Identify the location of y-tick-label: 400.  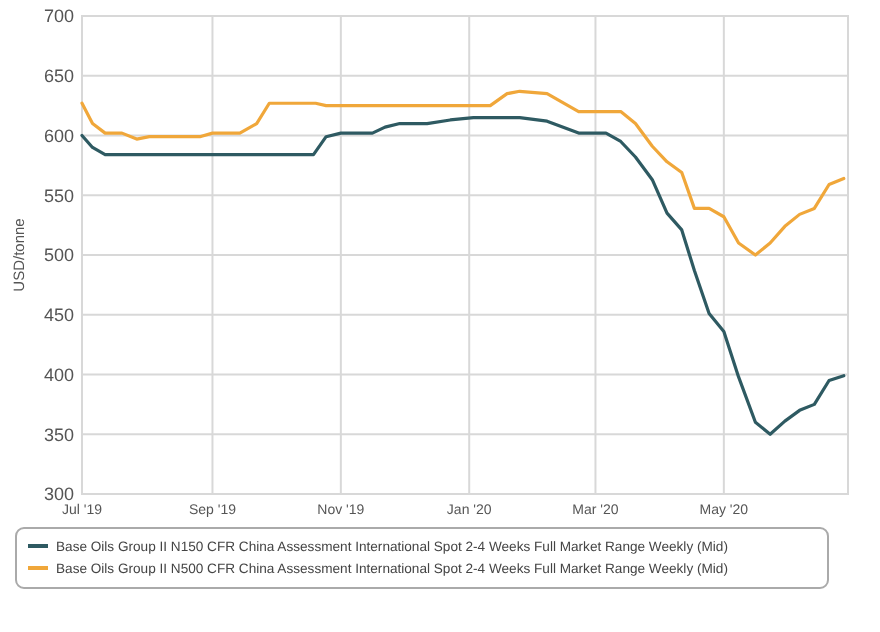
(58, 374).